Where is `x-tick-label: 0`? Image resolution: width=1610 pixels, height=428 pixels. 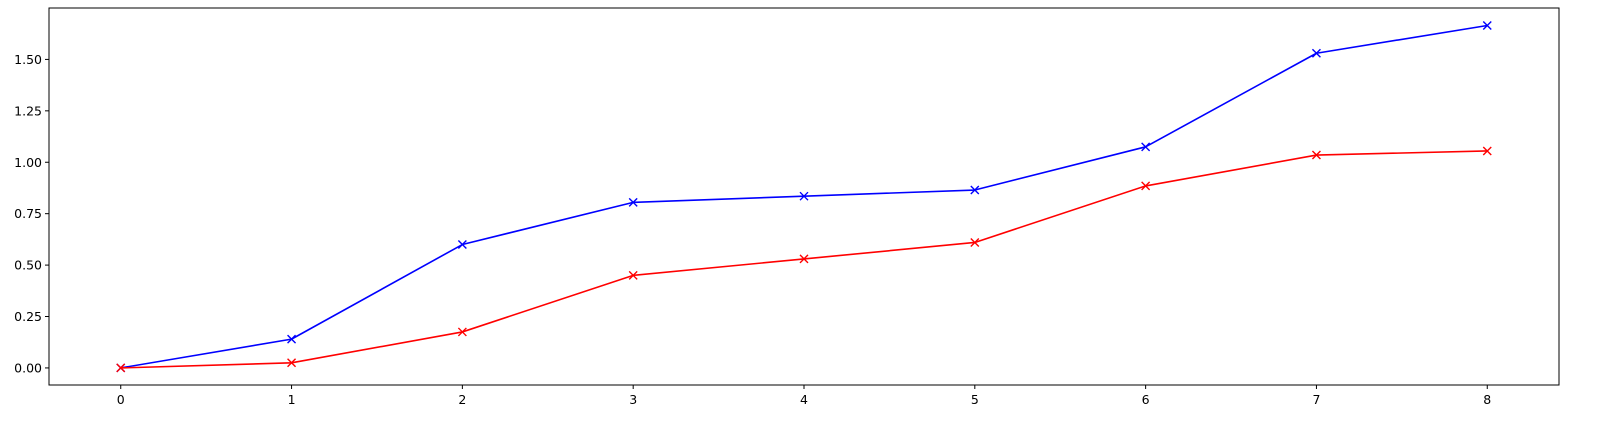 x-tick-label: 0 is located at coordinates (121, 399).